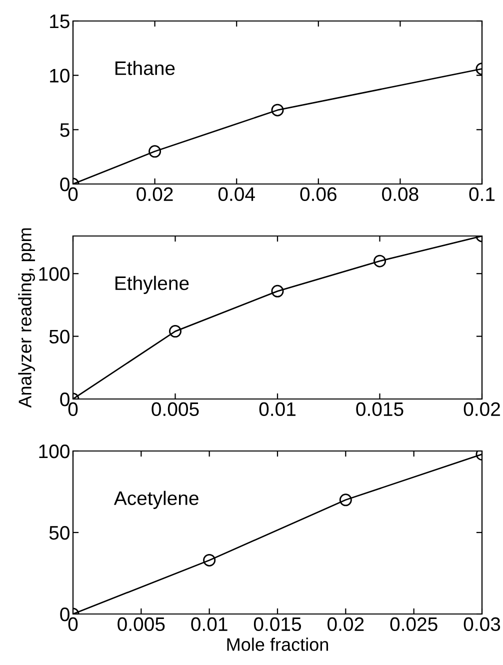  Describe the element at coordinates (60, 75) in the screenshot. I see `y-tick-label: 10` at that location.